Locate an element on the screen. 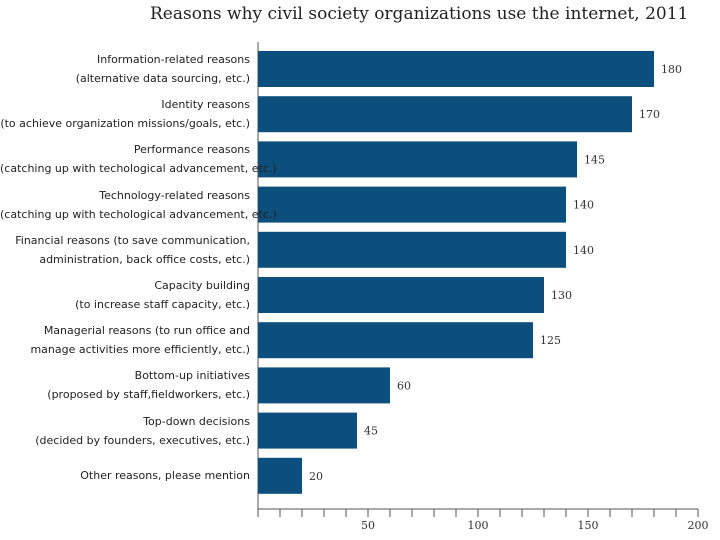 The width and height of the screenshot is (720, 540). category-label-line: Capacity building is located at coordinates (202, 285).